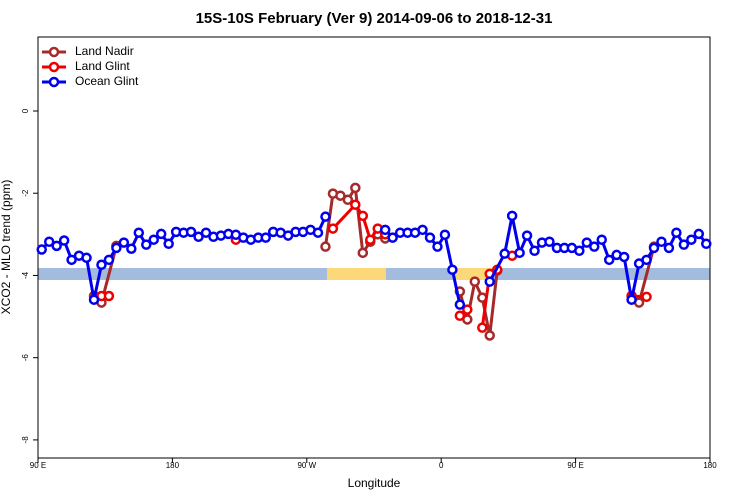 This screenshot has width=750, height=500. What do you see at coordinates (441, 465) in the screenshot?
I see `x-tick-label: 0` at bounding box center [441, 465].